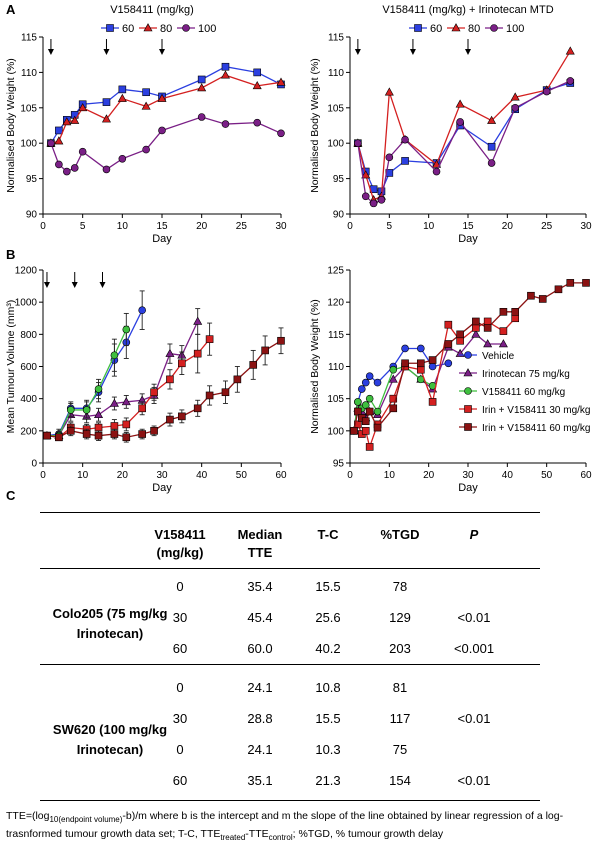 Image resolution: width=600 pixels, height=868 pixels. I want to click on x-tick-label: 25, so click(547, 226).